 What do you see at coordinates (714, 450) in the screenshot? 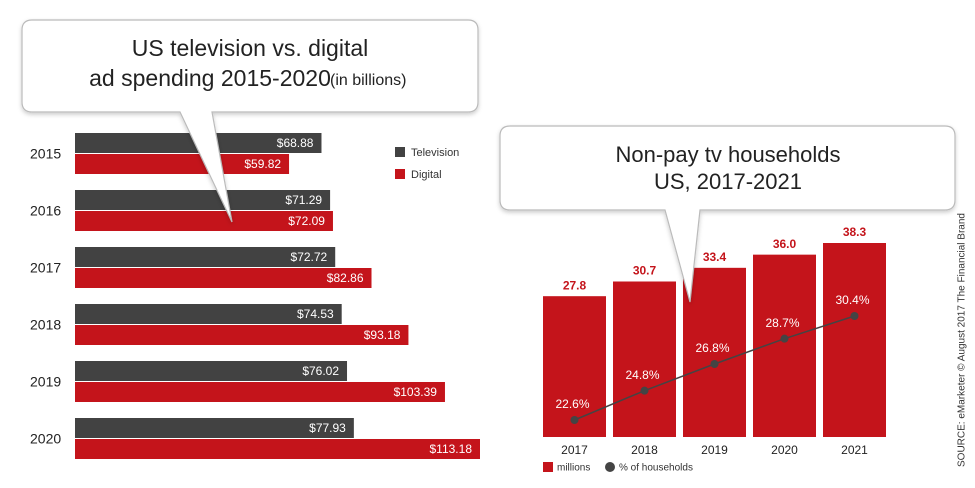
I see `x-tick-label: 2019` at bounding box center [714, 450].